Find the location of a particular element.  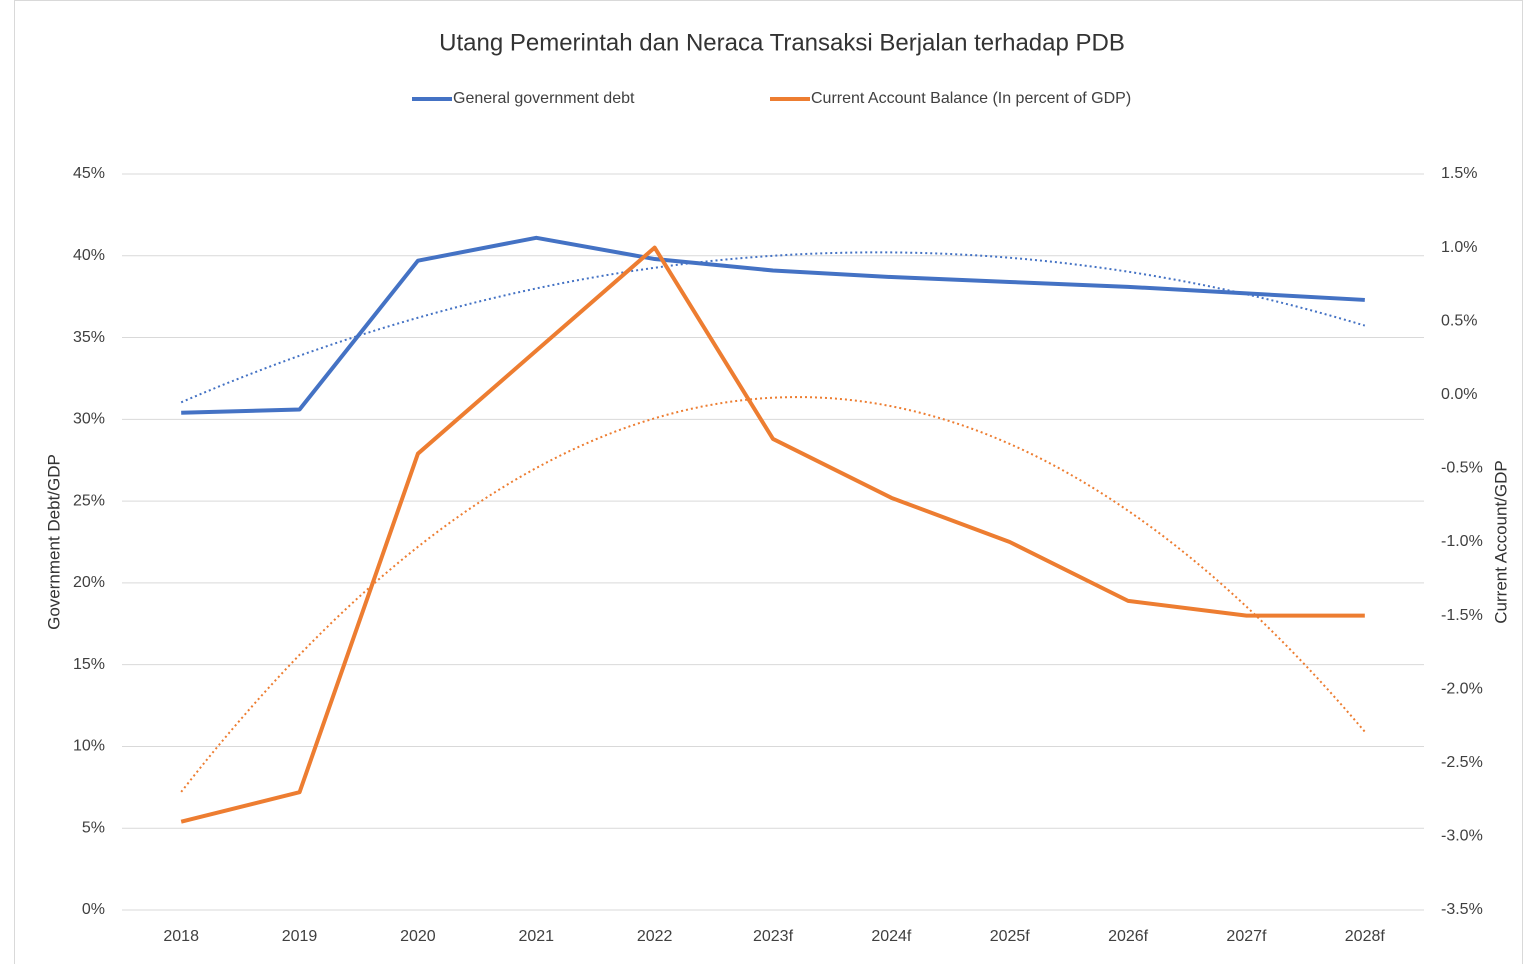

y2-tick-label: 0.0% is located at coordinates (1459, 394).